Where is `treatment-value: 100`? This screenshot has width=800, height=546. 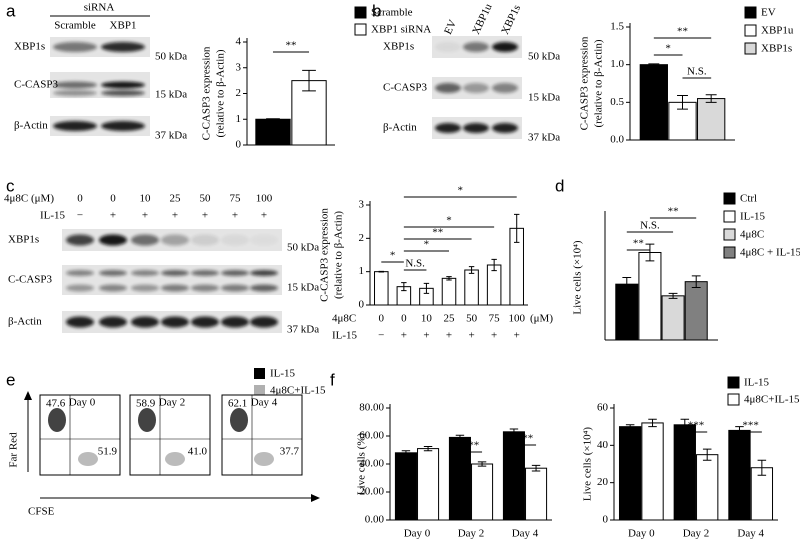 treatment-value: 100 is located at coordinates (264, 199).